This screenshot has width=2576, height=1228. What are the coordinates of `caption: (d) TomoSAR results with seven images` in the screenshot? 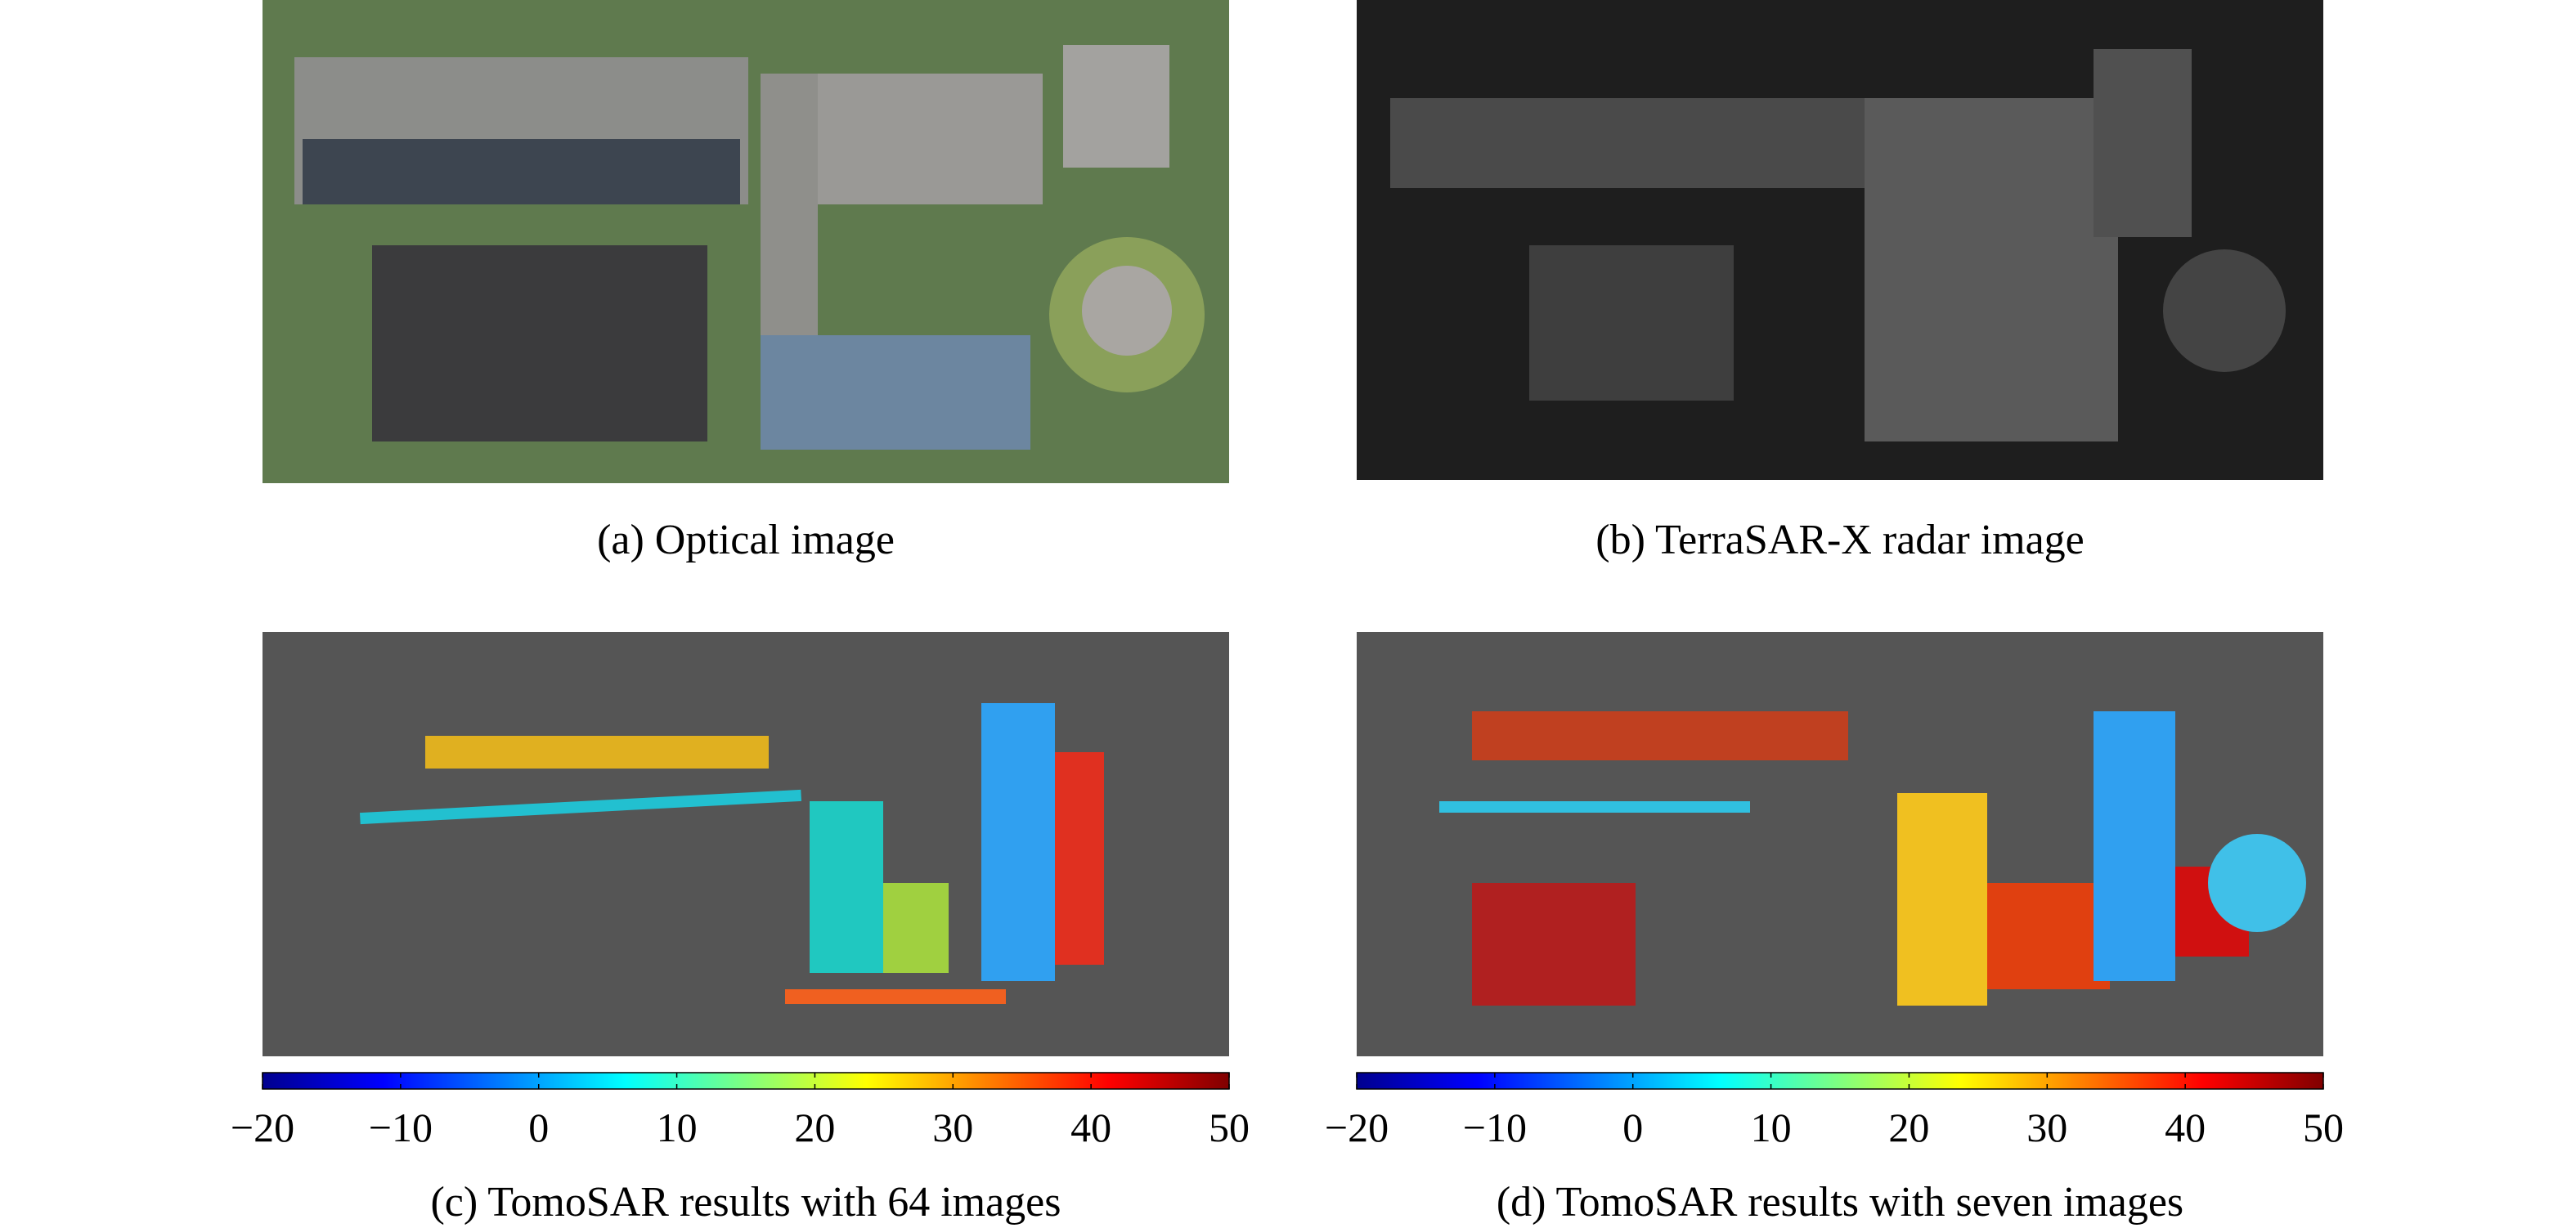 It's located at (1840, 1203).